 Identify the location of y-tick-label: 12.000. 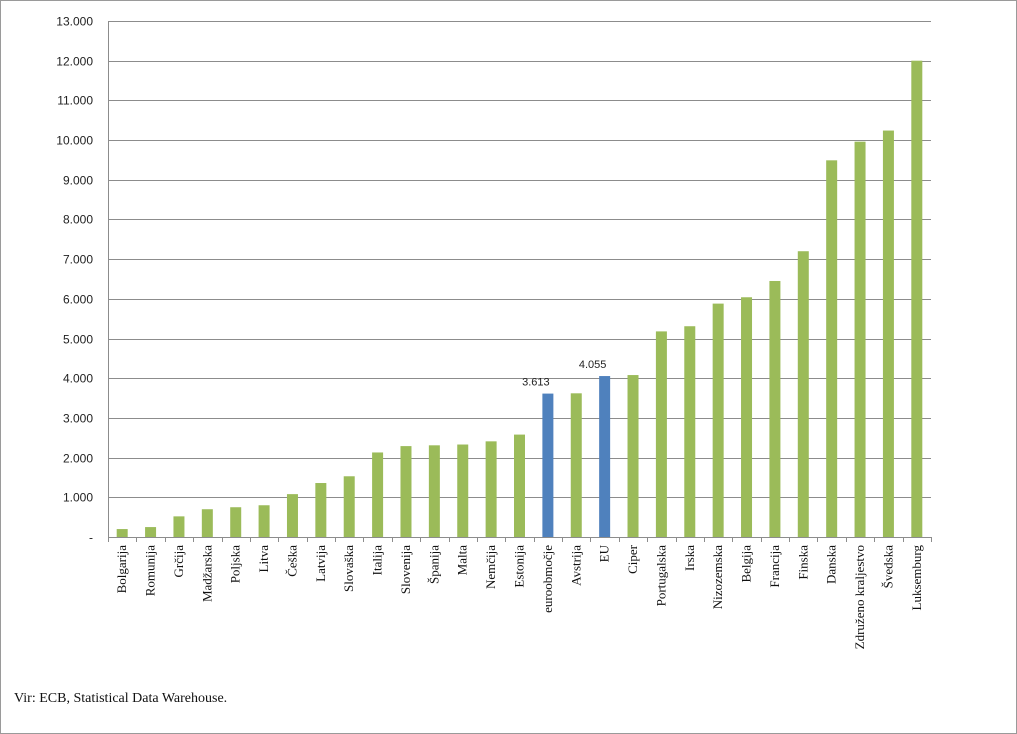
(74, 62).